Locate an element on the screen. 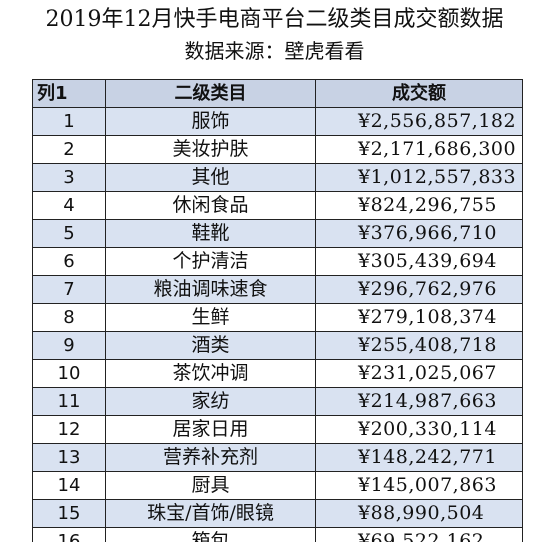 The height and width of the screenshot is (542, 549). column-header-amount: 成交额 is located at coordinates (419, 93).